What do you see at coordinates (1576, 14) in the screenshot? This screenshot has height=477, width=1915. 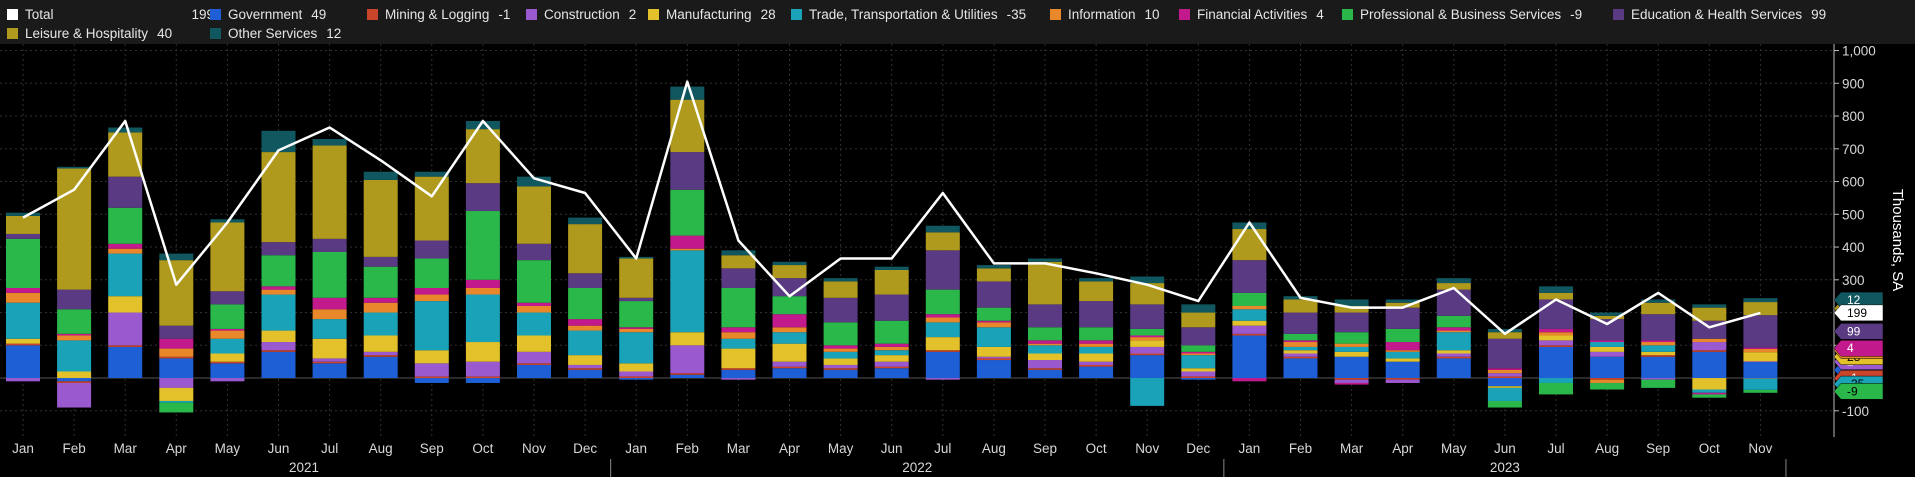 I see `legend-value: -9` at bounding box center [1576, 14].